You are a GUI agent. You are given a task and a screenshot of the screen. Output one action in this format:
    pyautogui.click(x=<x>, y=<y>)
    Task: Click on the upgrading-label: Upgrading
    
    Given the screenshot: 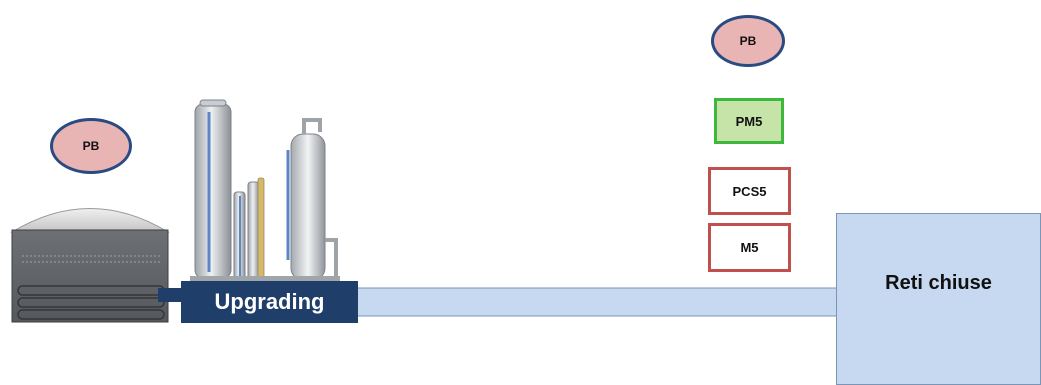 What is the action you would take?
    pyautogui.click(x=269, y=301)
    